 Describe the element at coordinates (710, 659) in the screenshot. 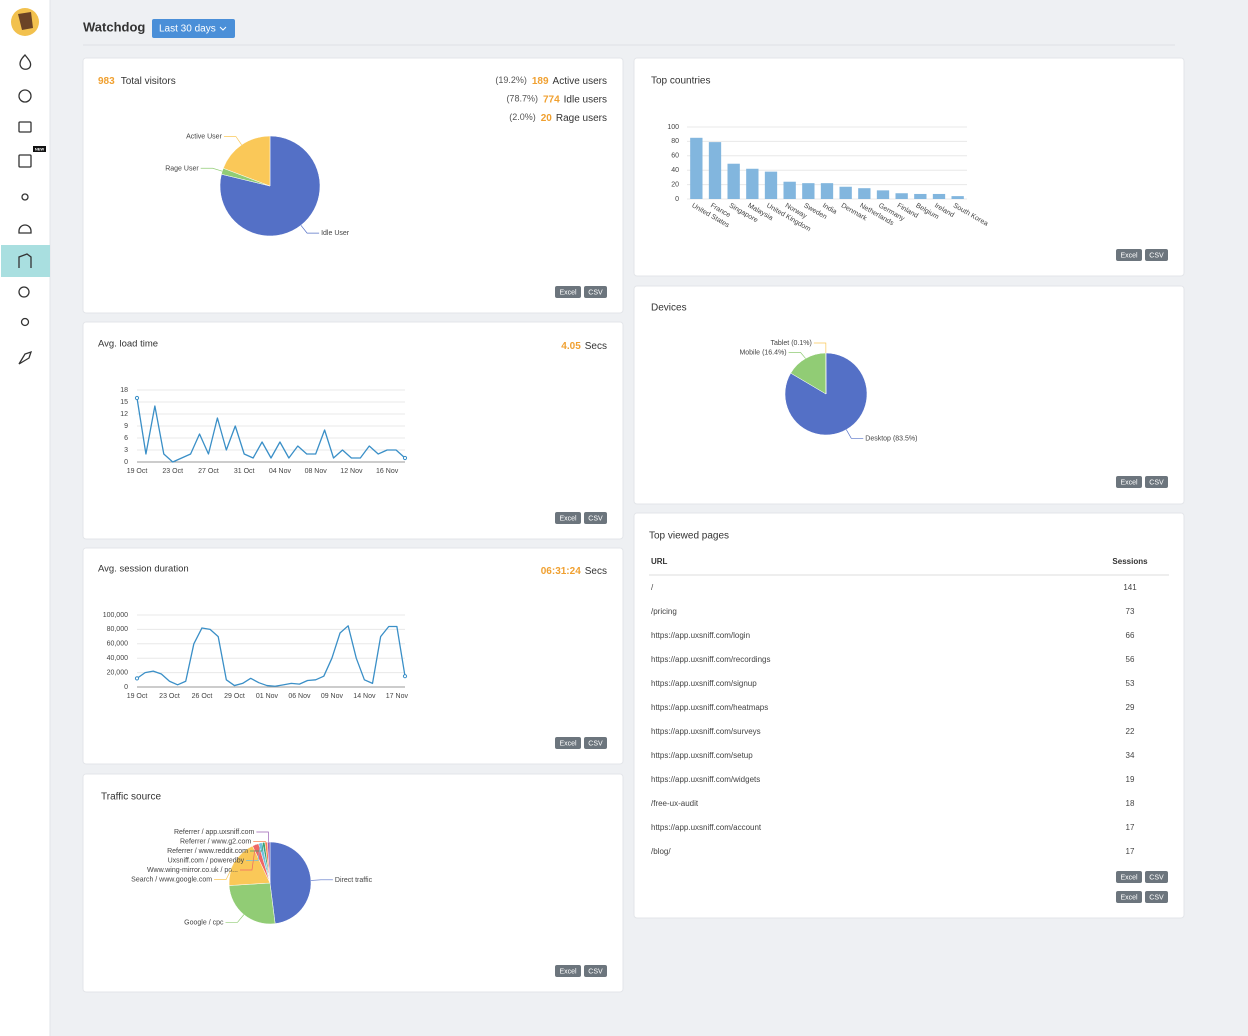

I see `table-url: https://app.uxsniff.com/recordings` at that location.